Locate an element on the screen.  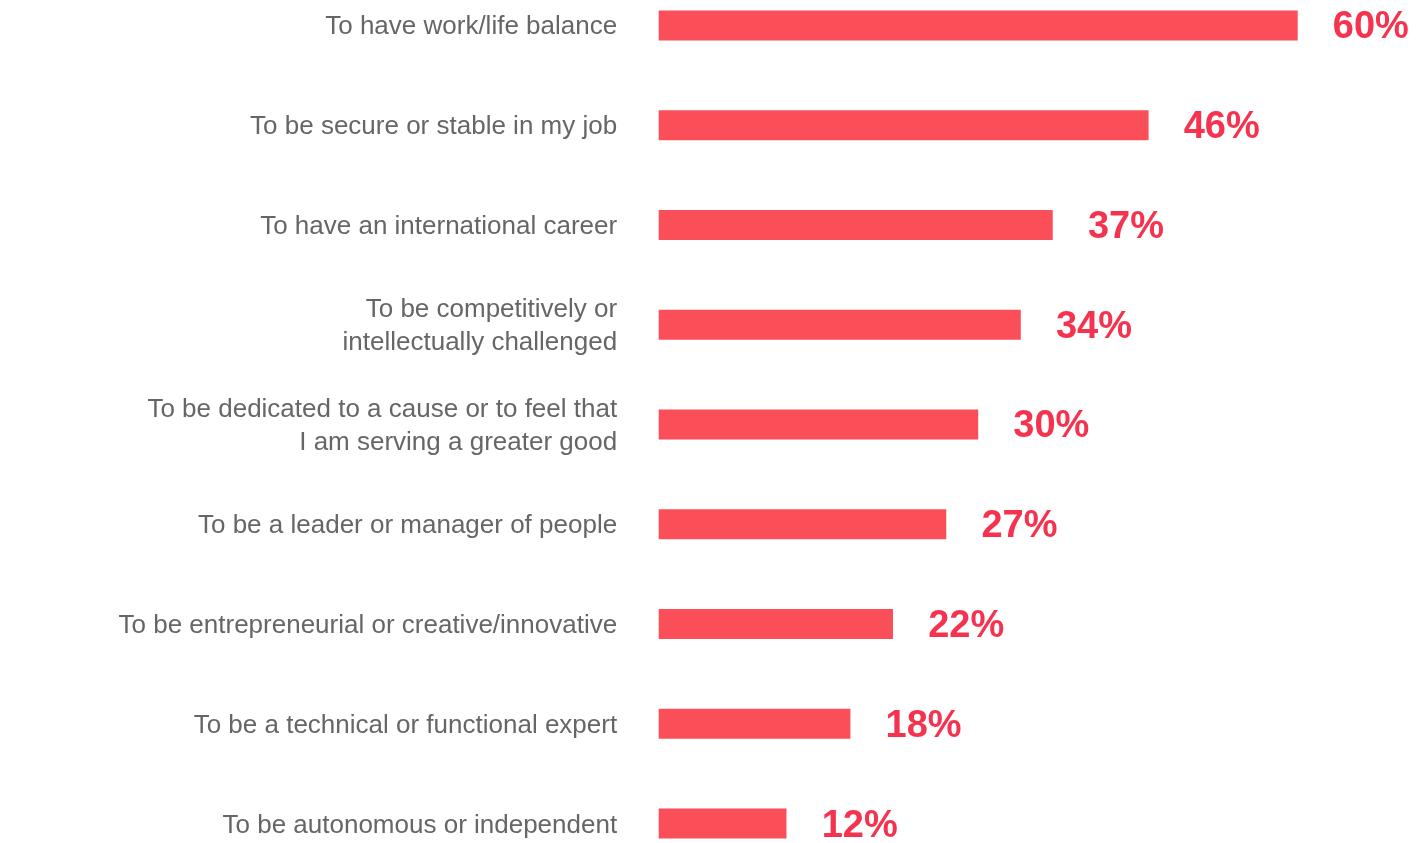
y-tick-label: To be secure or stable in my job is located at coordinates (434, 125).